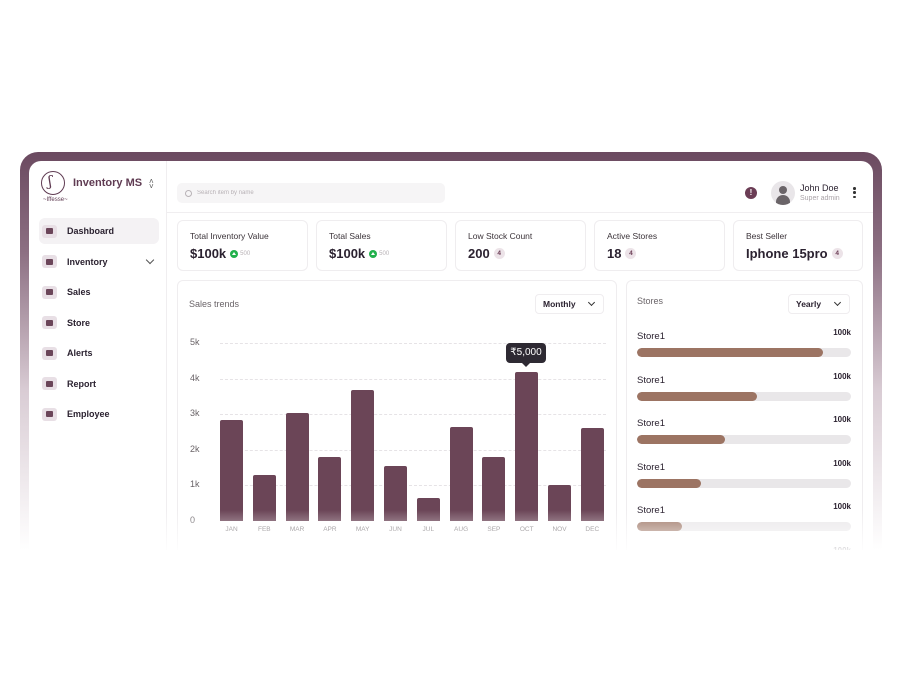  I want to click on sidebar-item-label: Inventory, so click(87, 261).